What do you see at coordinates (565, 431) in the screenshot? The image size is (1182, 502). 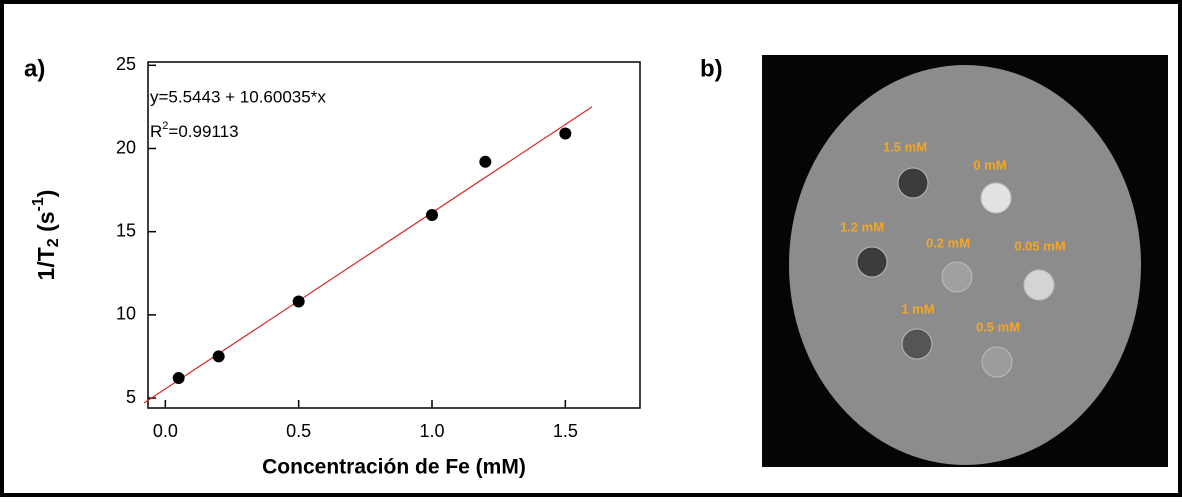 I see `x-tick-label: 1.5` at bounding box center [565, 431].